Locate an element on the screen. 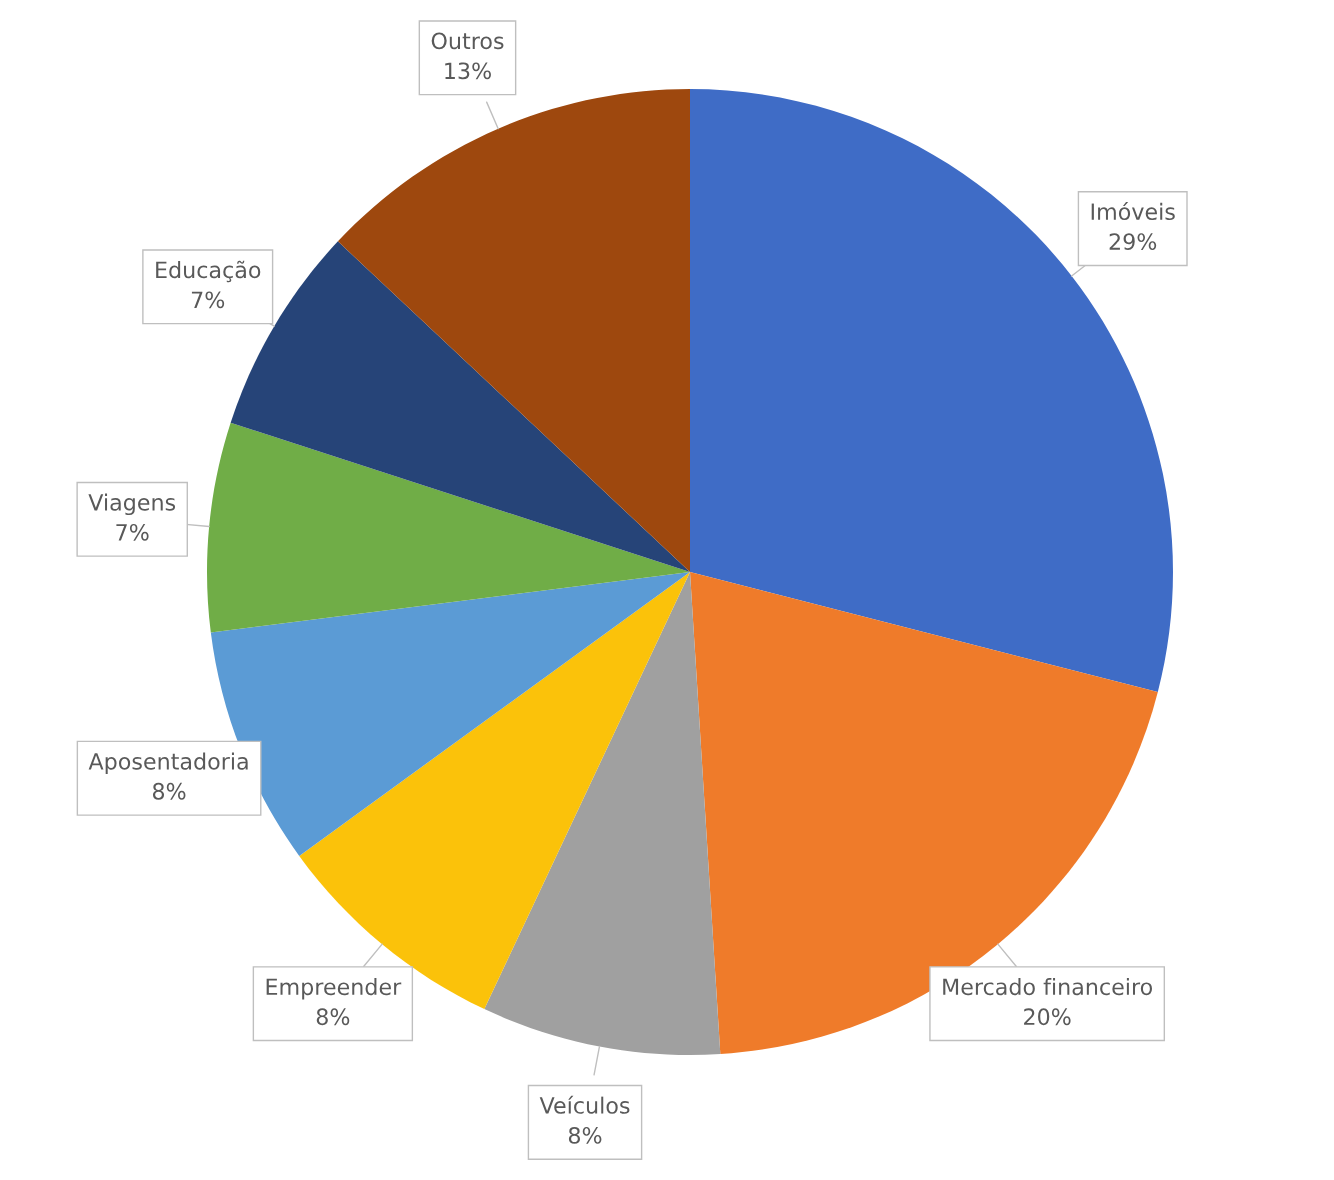  slice-label: Aposentadoria is located at coordinates (168, 763).